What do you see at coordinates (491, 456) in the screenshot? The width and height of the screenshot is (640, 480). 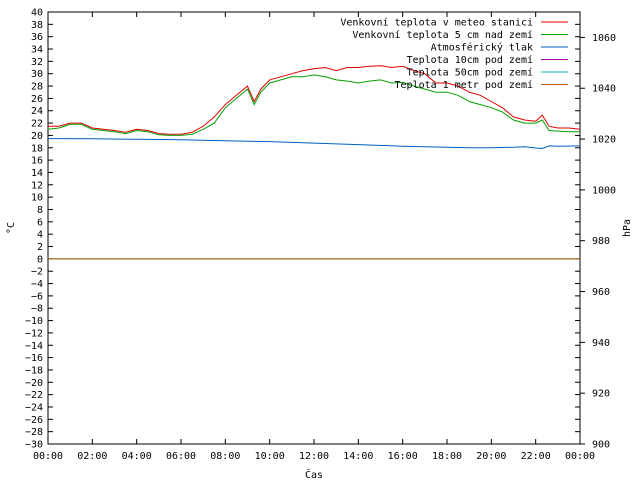 I see `x-tick-label: 20:00` at bounding box center [491, 456].